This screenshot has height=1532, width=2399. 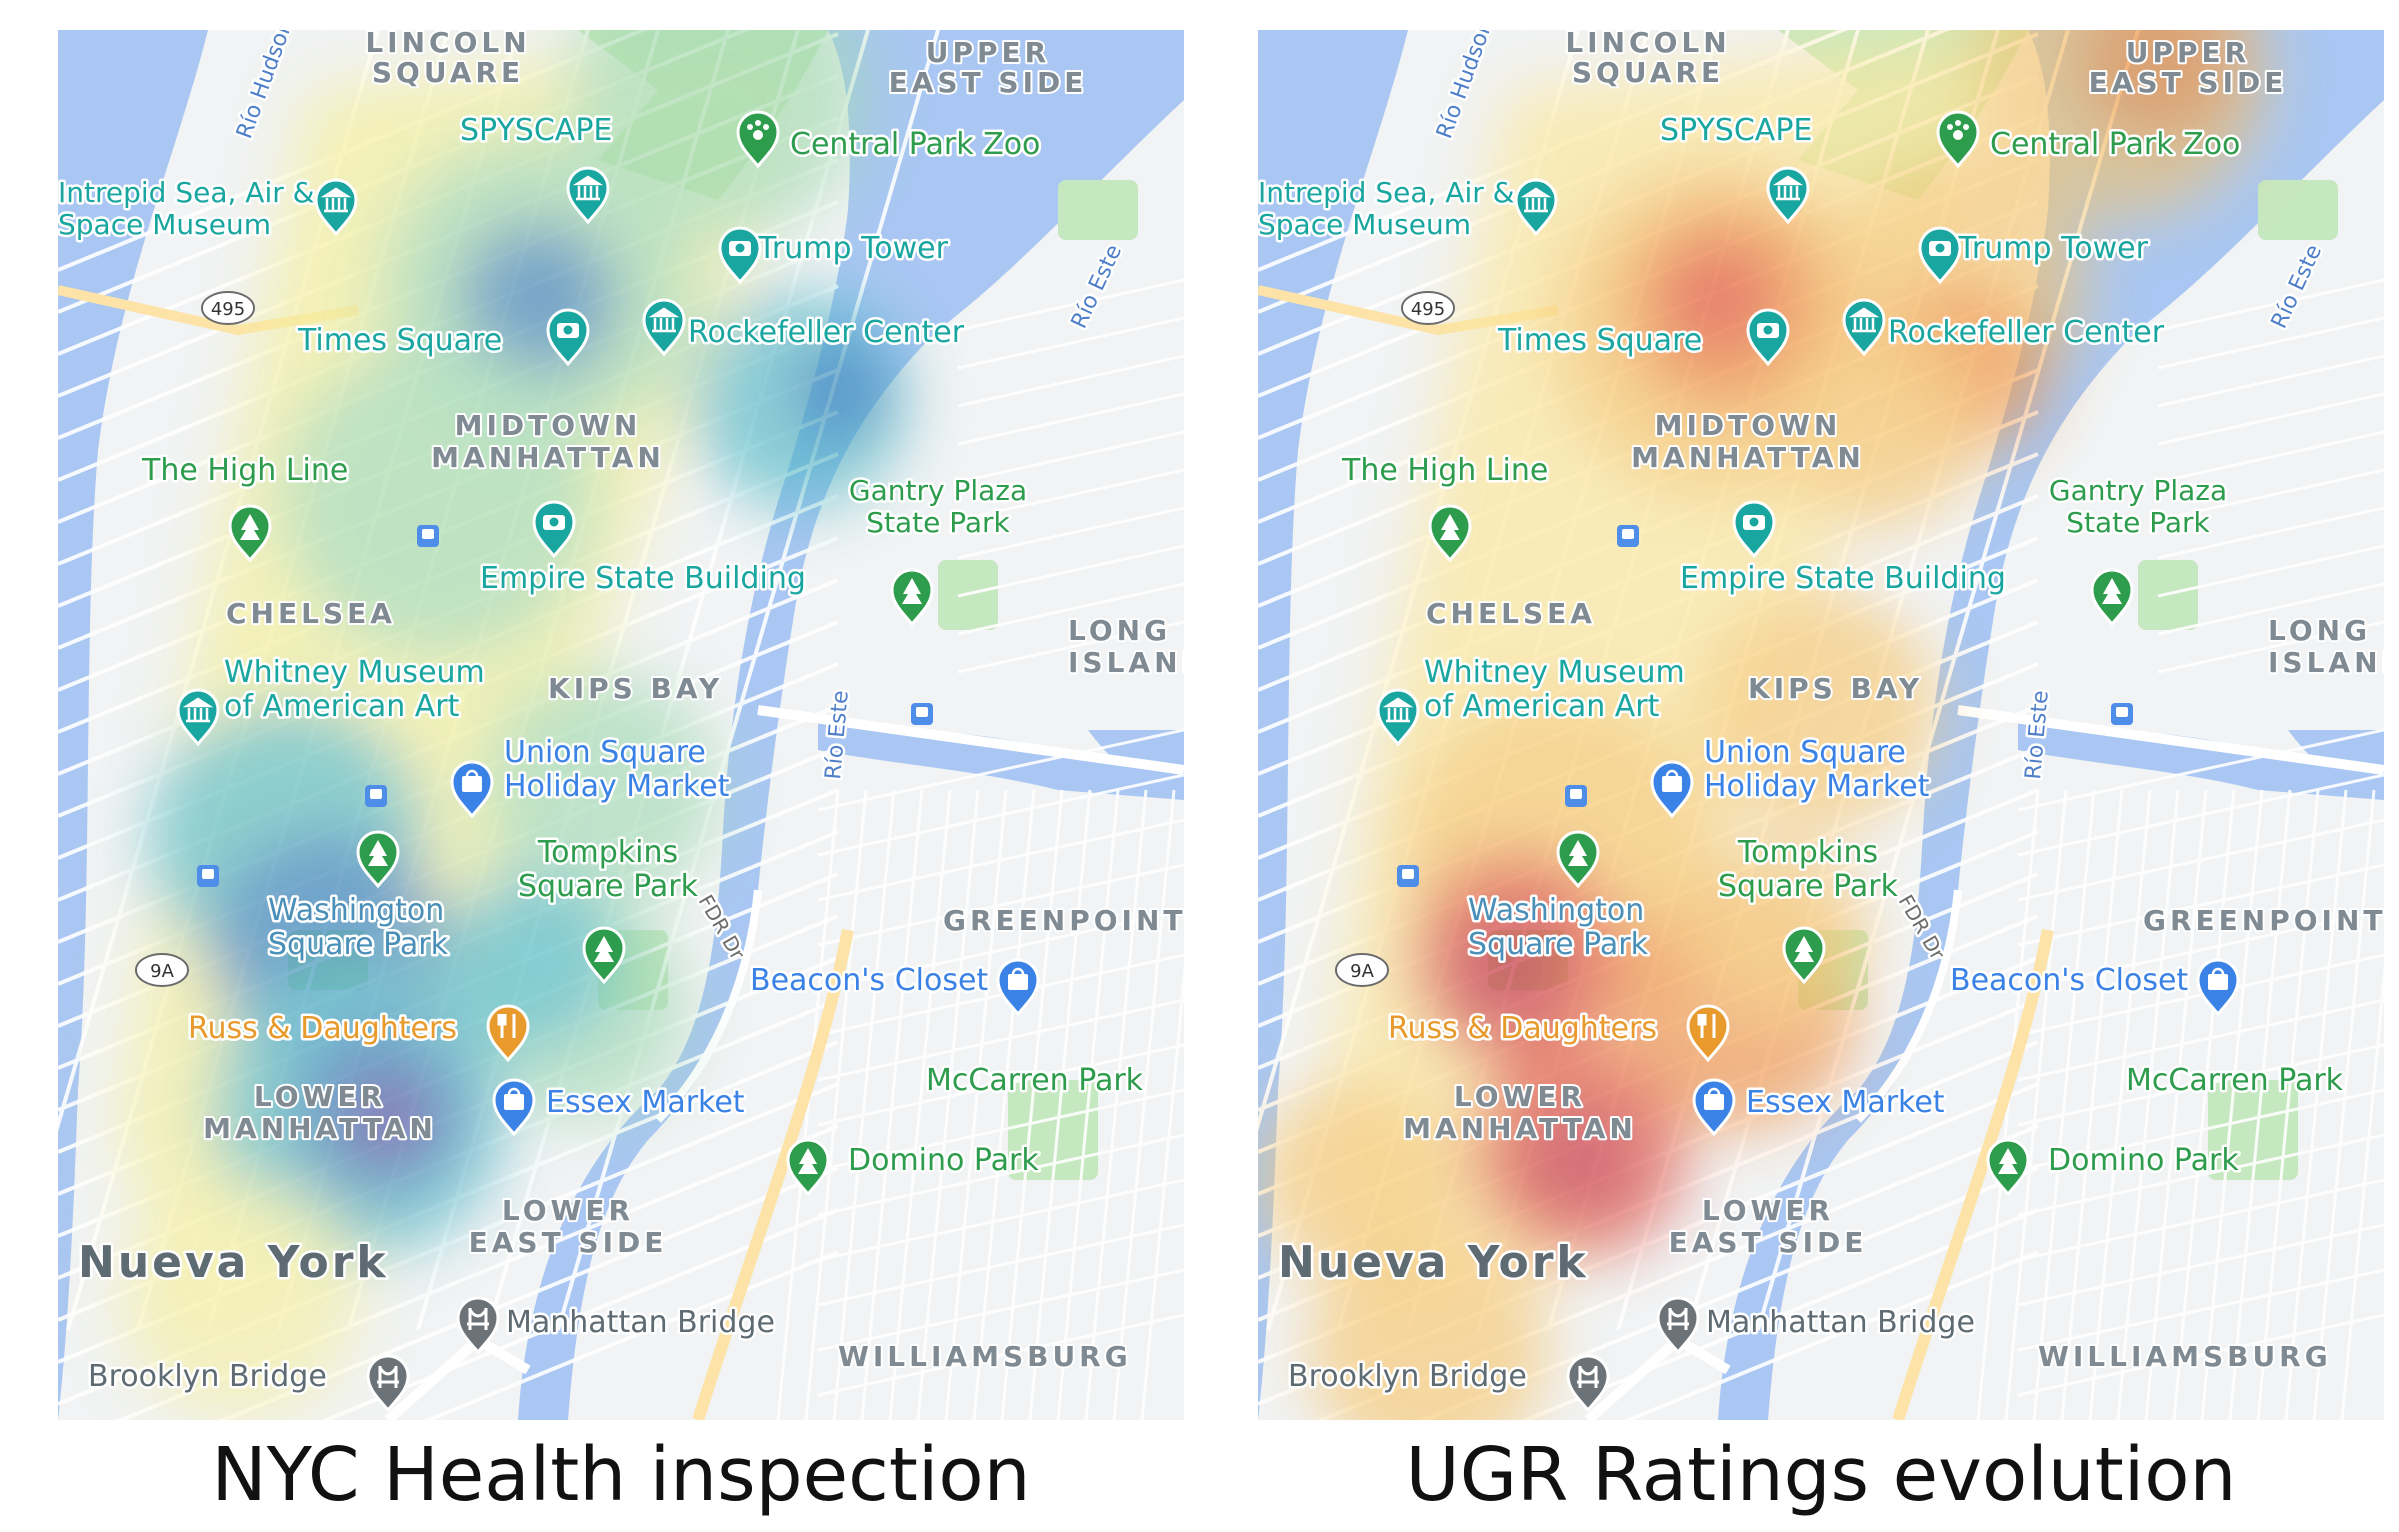 What do you see at coordinates (186, 208) in the screenshot?
I see `label-intrepid: Intrepid Sea, Air & Space Museum` at bounding box center [186, 208].